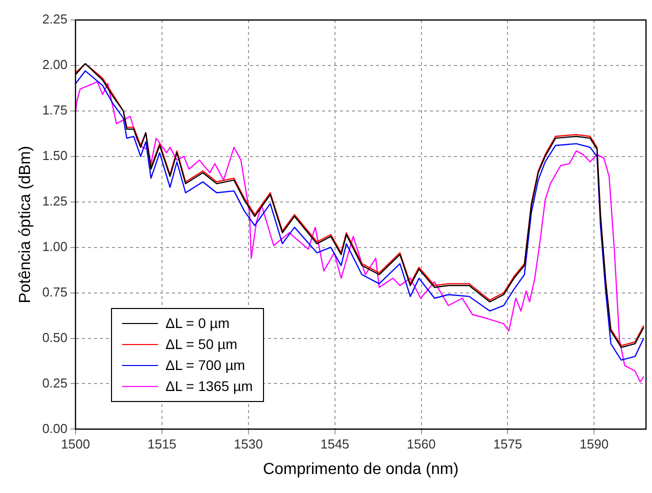 The width and height of the screenshot is (652, 493). Describe the element at coordinates (55, 19) in the screenshot. I see `y-tick-label: 2.25` at that location.